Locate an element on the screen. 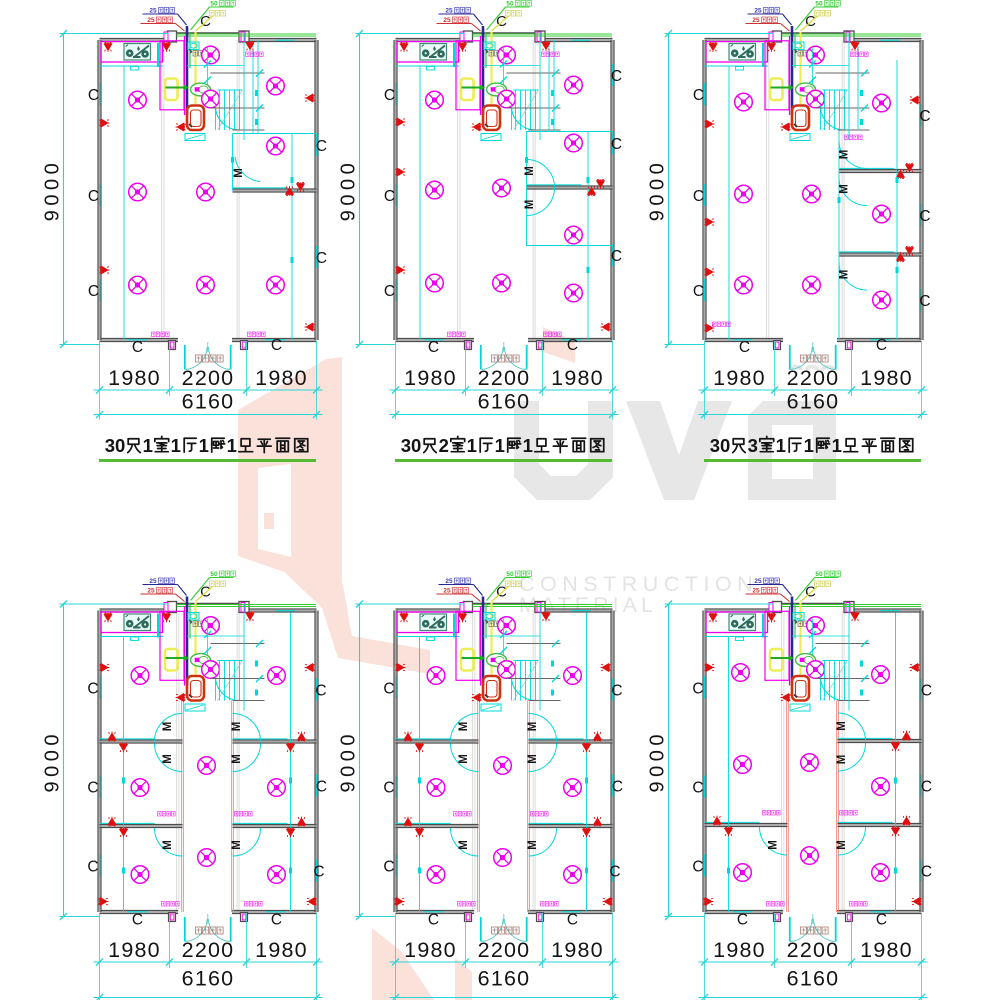  svg-text: CONSTRUCTION is located at coordinates (638, 584).